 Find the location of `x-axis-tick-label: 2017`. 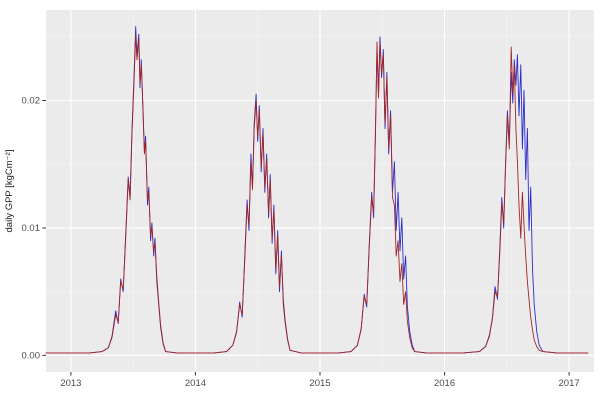

x-axis-tick-label: 2017 is located at coordinates (569, 383).